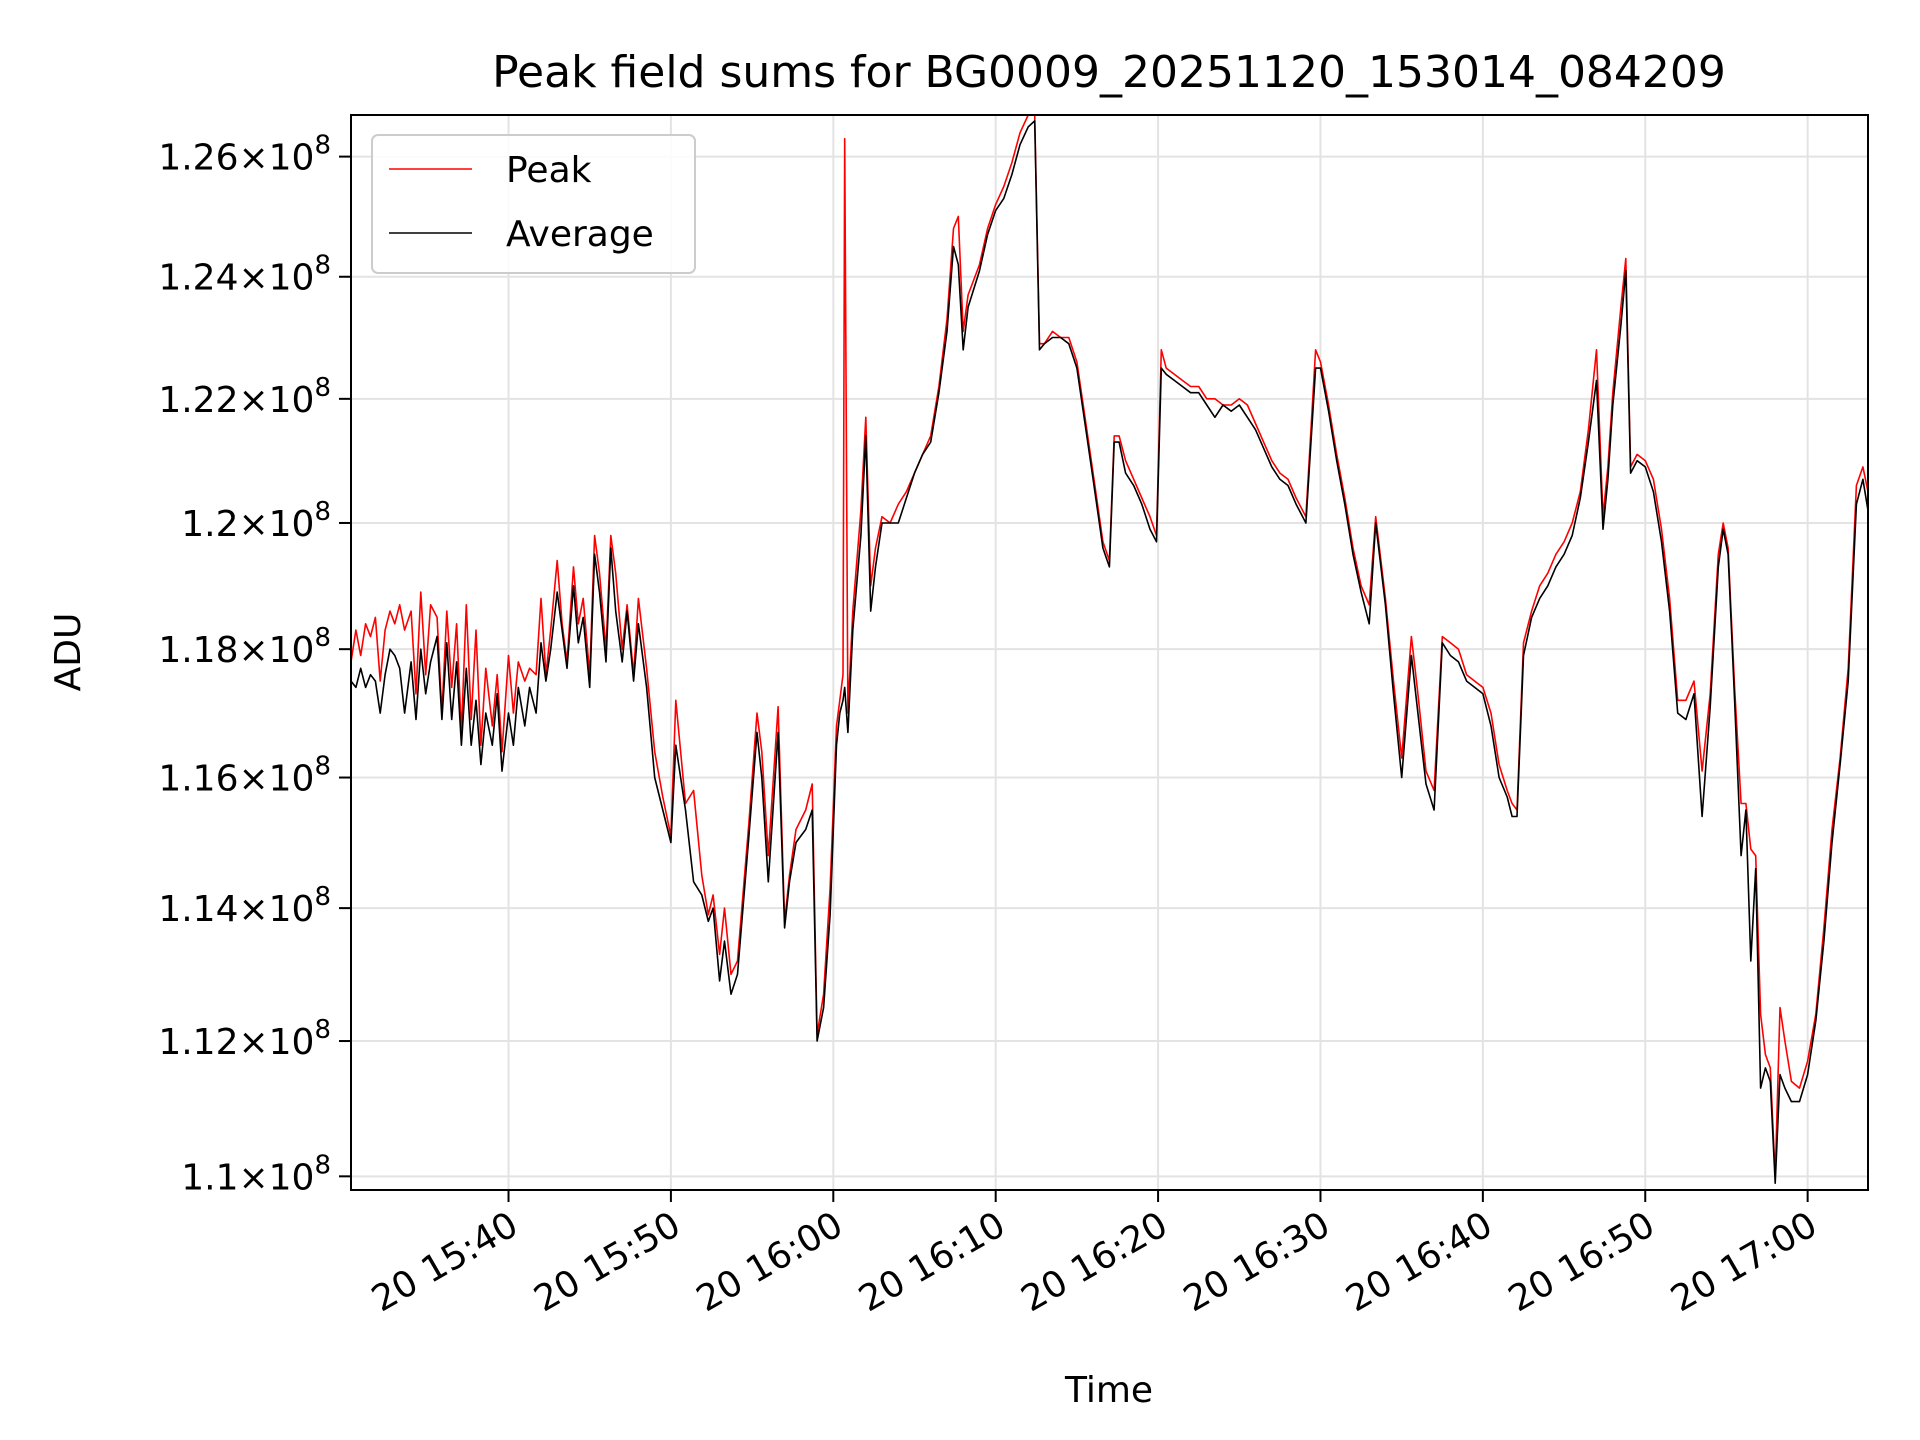 Image resolution: width=1920 pixels, height=1440 pixels. What do you see at coordinates (244, 397) in the screenshot?
I see `y-tick-label: 1.22×108` at bounding box center [244, 397].